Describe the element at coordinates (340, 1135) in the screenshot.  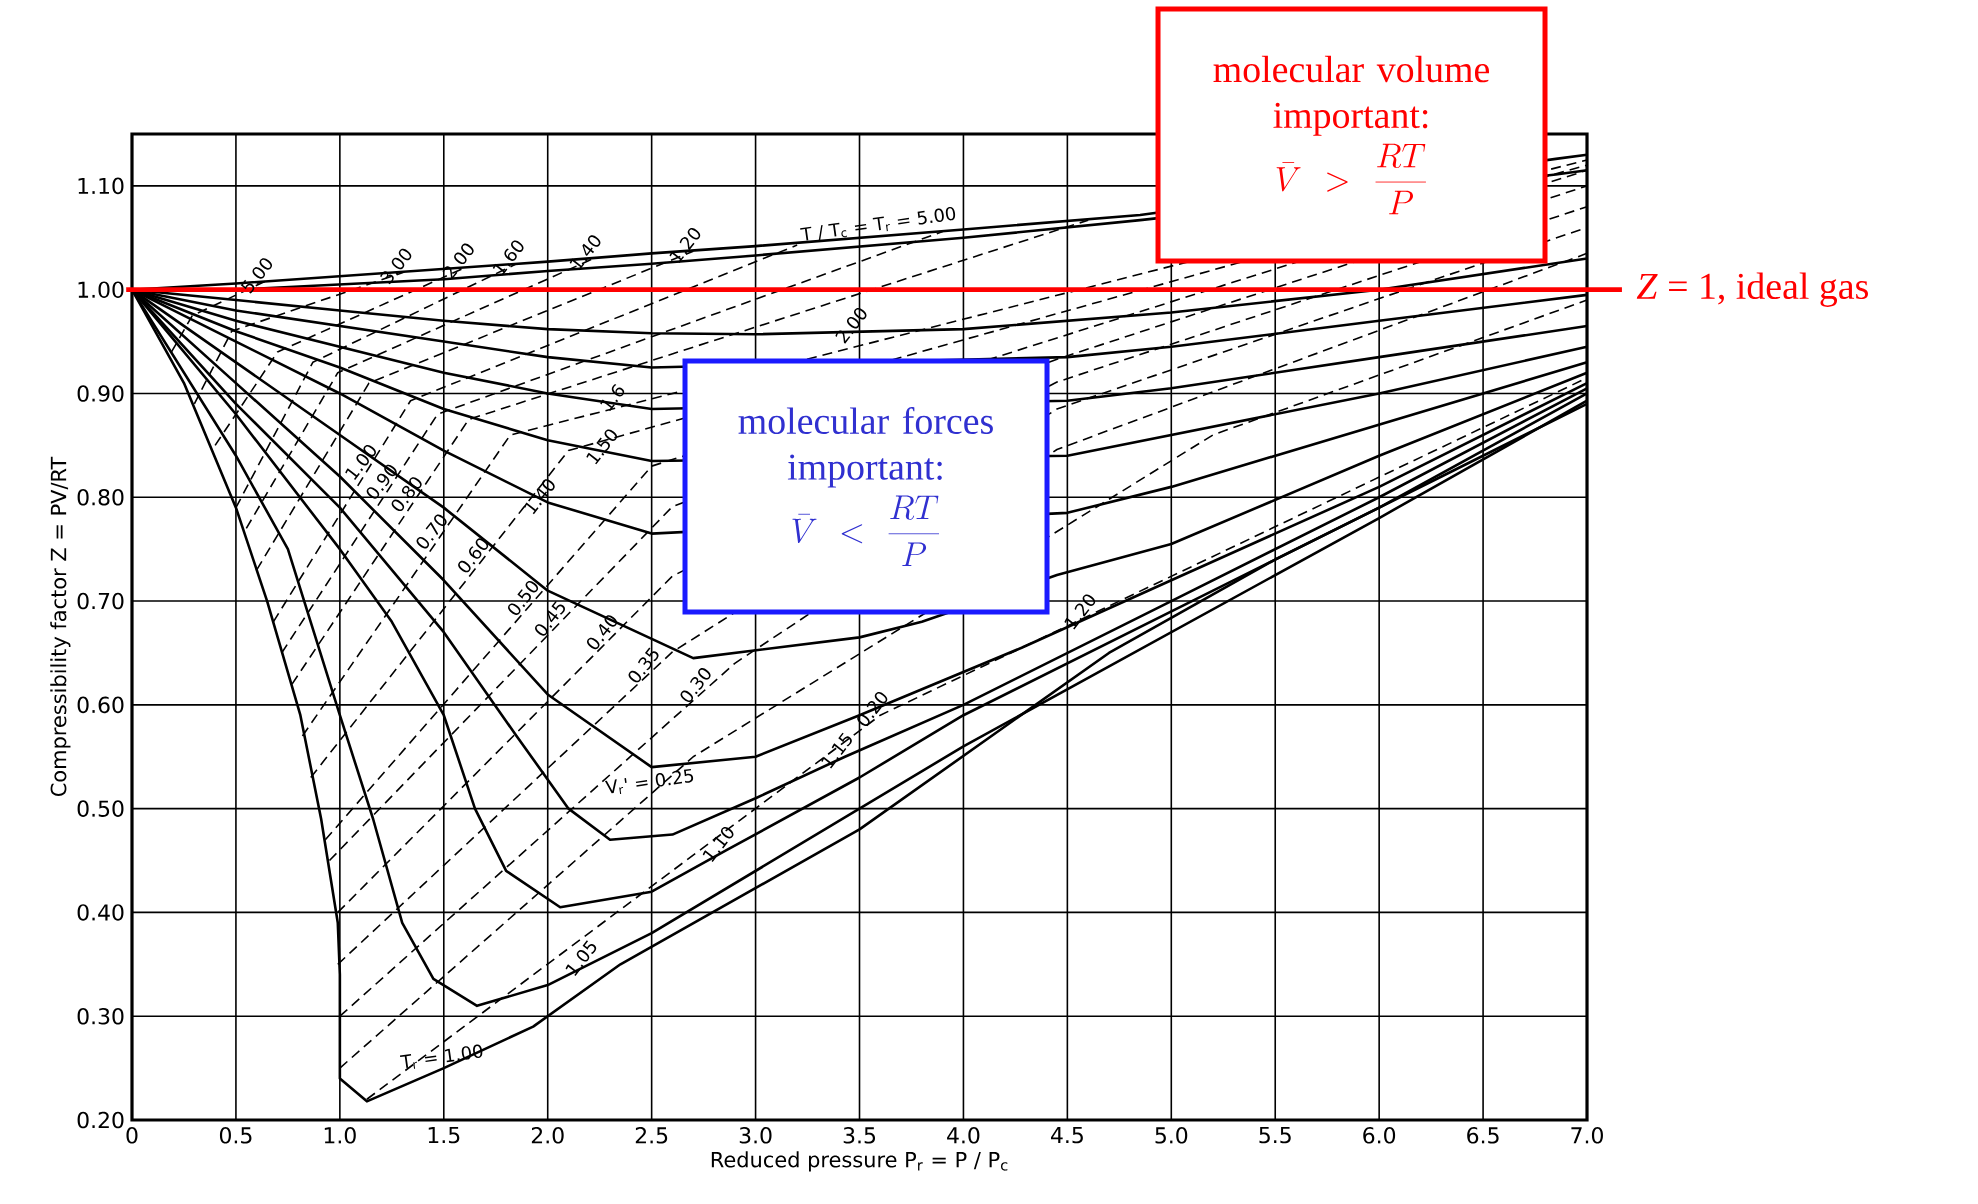
I see `x-tick-label: 1.0` at that location.